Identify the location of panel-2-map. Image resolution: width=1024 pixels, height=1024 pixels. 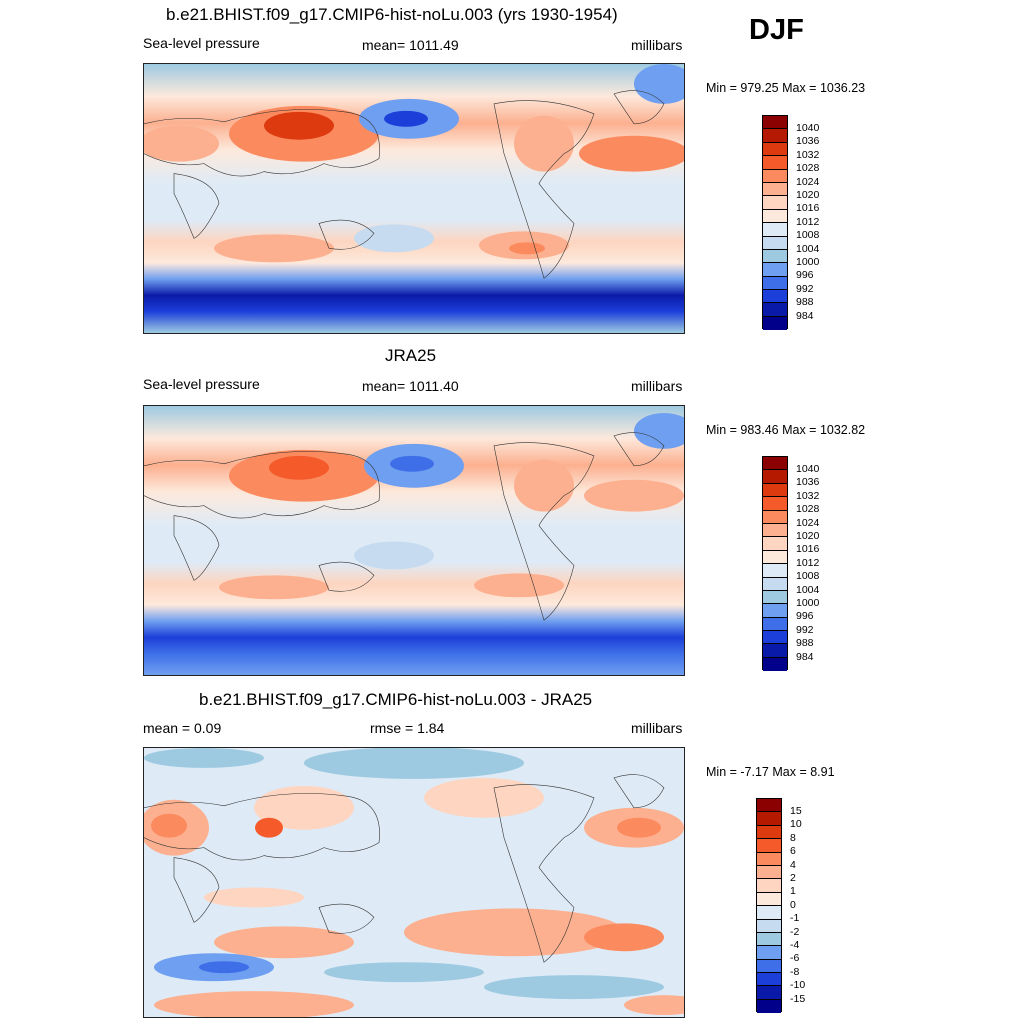
(414, 540).